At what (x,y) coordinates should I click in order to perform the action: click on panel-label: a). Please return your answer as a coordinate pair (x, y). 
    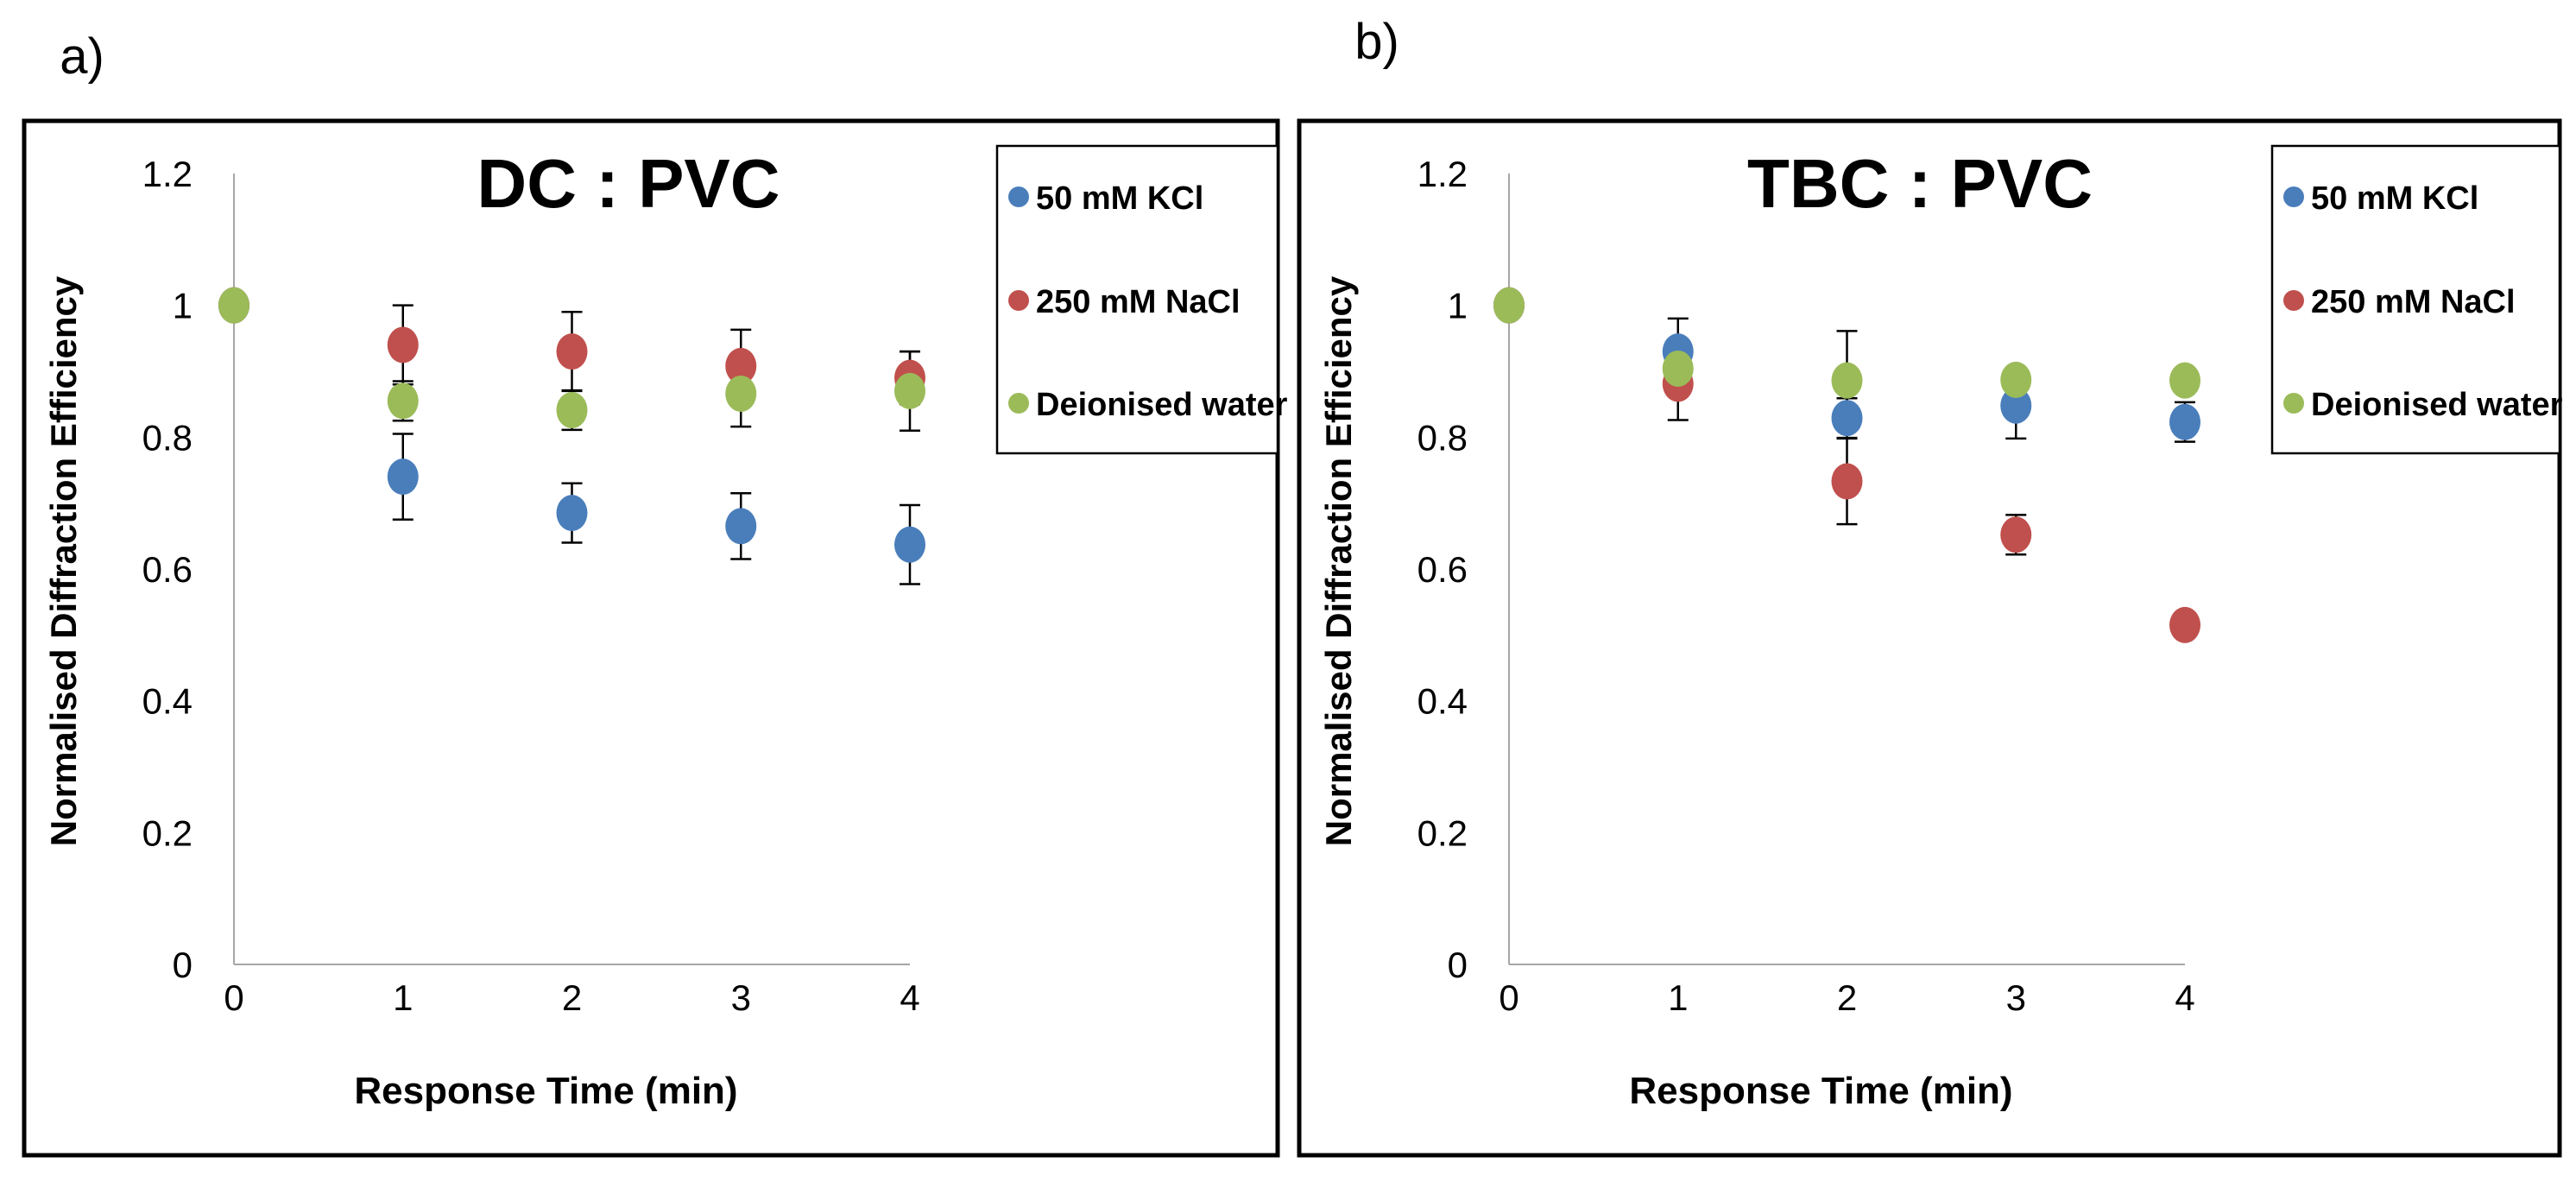
    Looking at the image, I should click on (82, 56).